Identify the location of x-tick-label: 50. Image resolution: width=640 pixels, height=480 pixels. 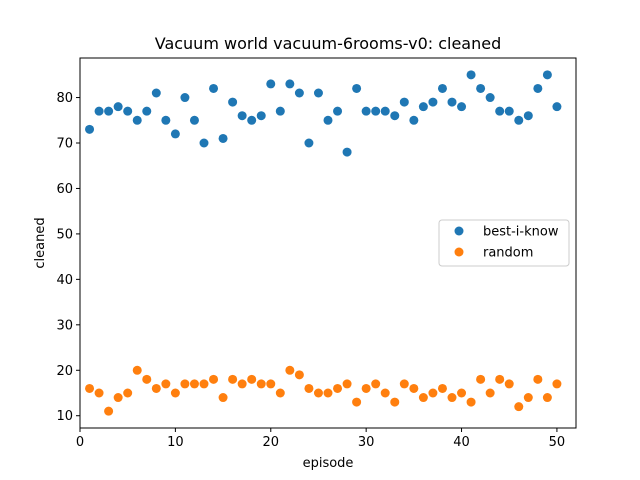
(557, 442).